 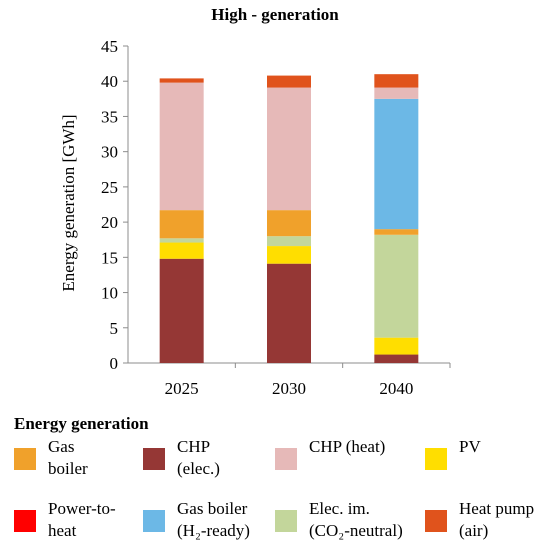 What do you see at coordinates (82, 519) in the screenshot?
I see `legend-label-power-to-heat: Power-to- heat` at bounding box center [82, 519].